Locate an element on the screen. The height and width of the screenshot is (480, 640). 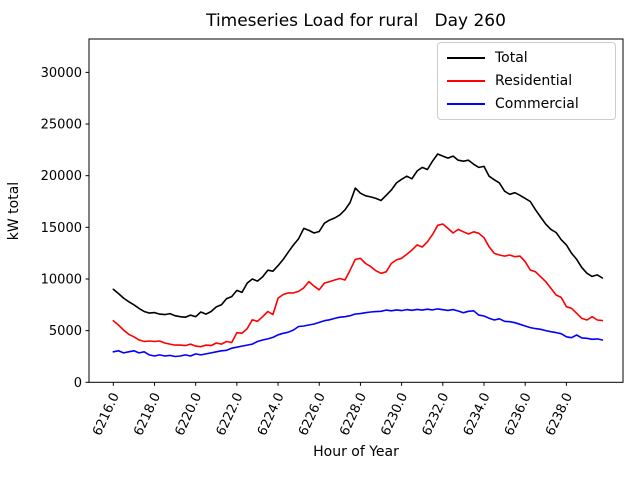
y-tick-label: 5000 is located at coordinates (65, 331).